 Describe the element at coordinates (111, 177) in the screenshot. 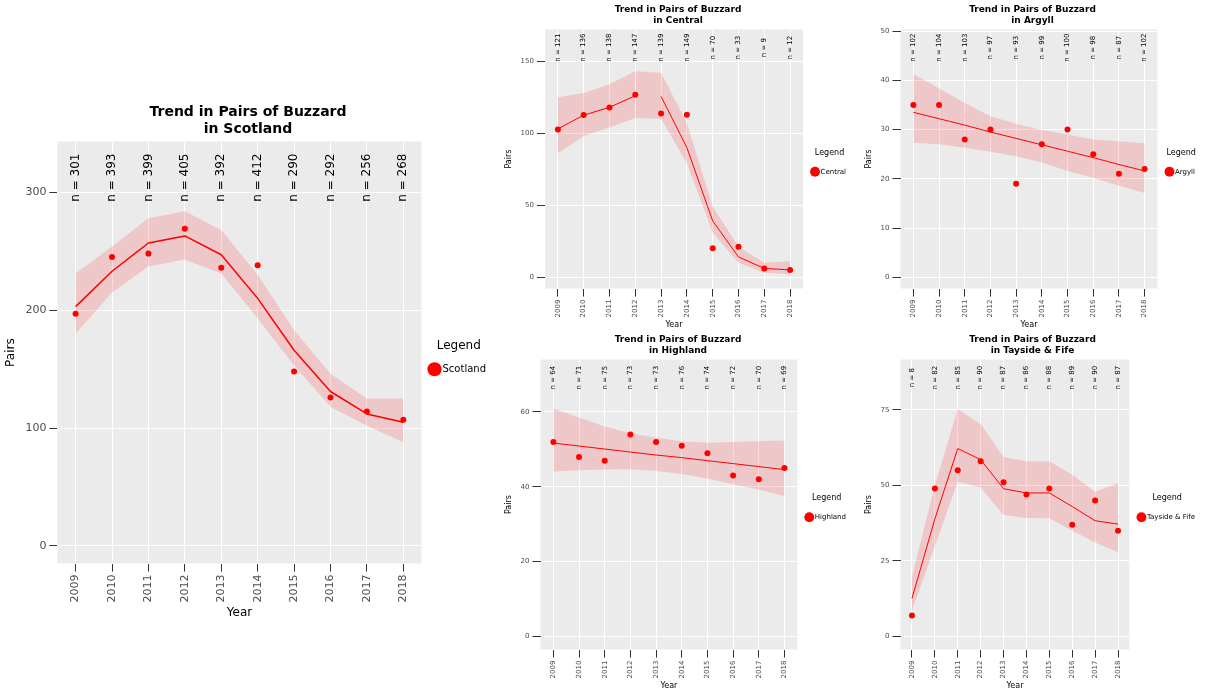

I see `annotation: n = 393` at that location.